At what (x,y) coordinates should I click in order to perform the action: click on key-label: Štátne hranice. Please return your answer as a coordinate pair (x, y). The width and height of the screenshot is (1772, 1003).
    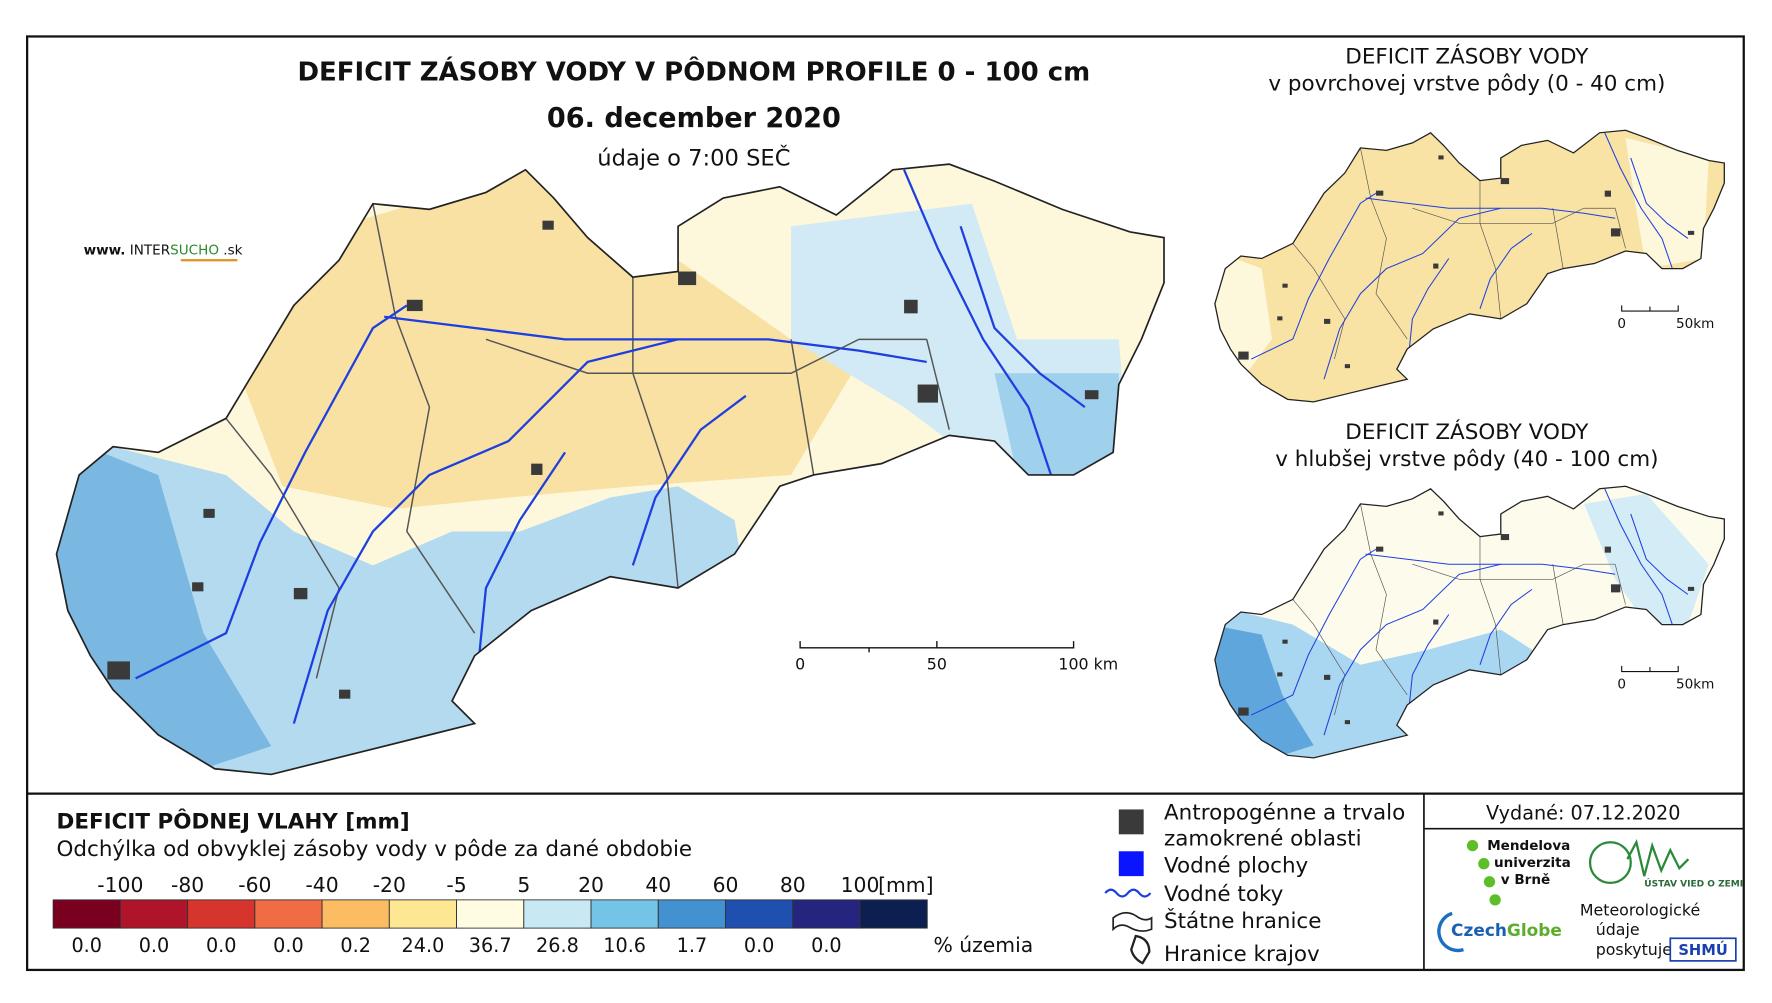
    Looking at the image, I should click on (1242, 921).